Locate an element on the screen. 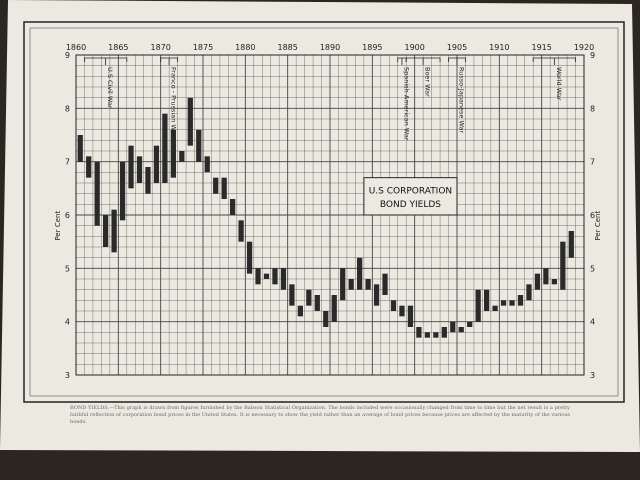 The image size is (640, 480). y-axis-label-left: Per Cent is located at coordinates (58, 226).